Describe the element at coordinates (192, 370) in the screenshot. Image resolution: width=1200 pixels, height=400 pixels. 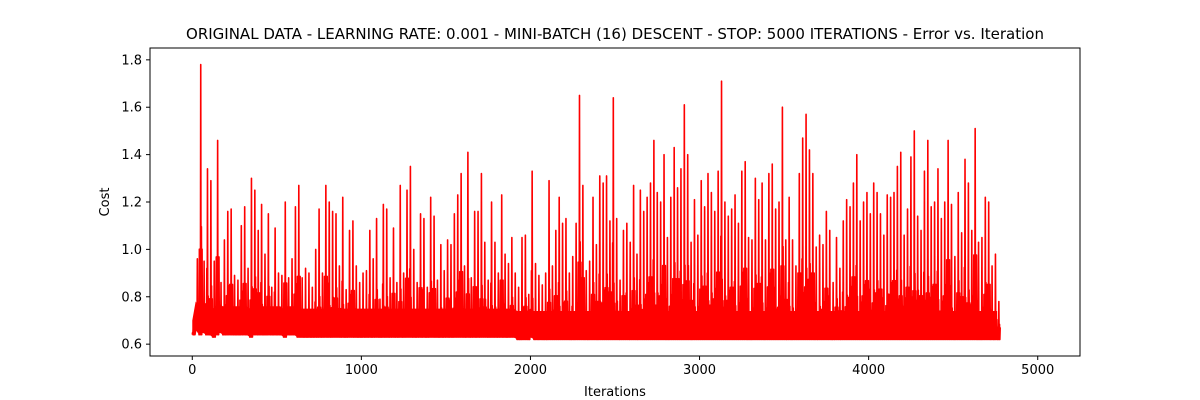
I see `x-tick-label: 0` at that location.